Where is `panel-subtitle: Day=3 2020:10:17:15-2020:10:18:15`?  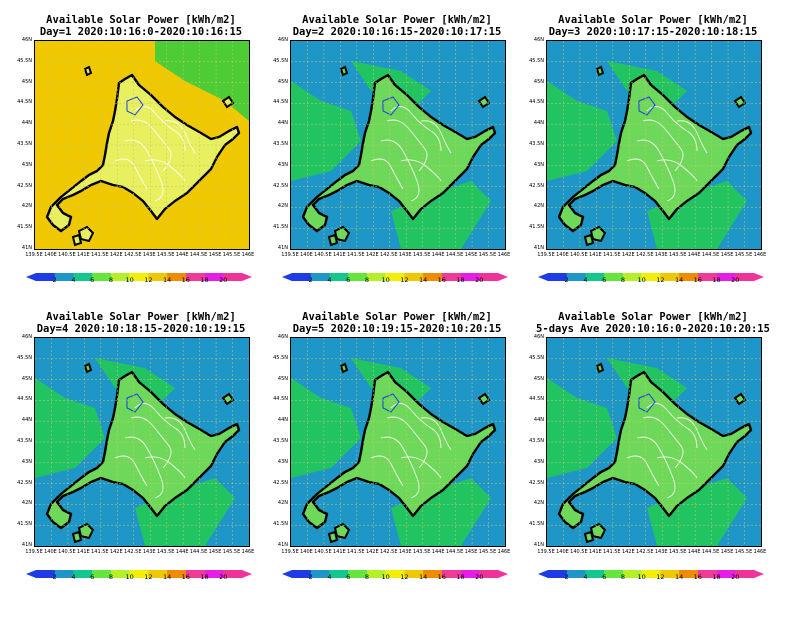 panel-subtitle: Day=3 2020:10:17:15-2020:10:18:15 is located at coordinates (653, 32).